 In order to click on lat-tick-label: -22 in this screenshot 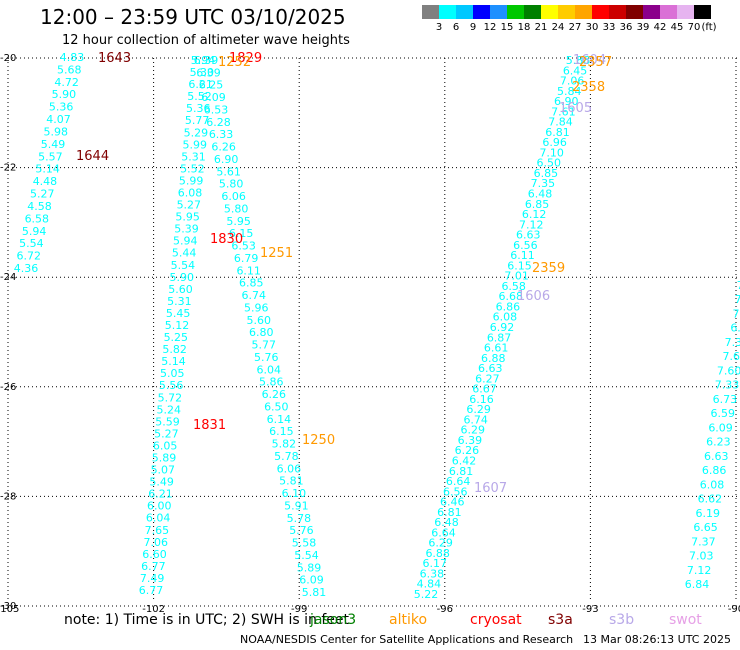, I will do `click(8, 168)`.